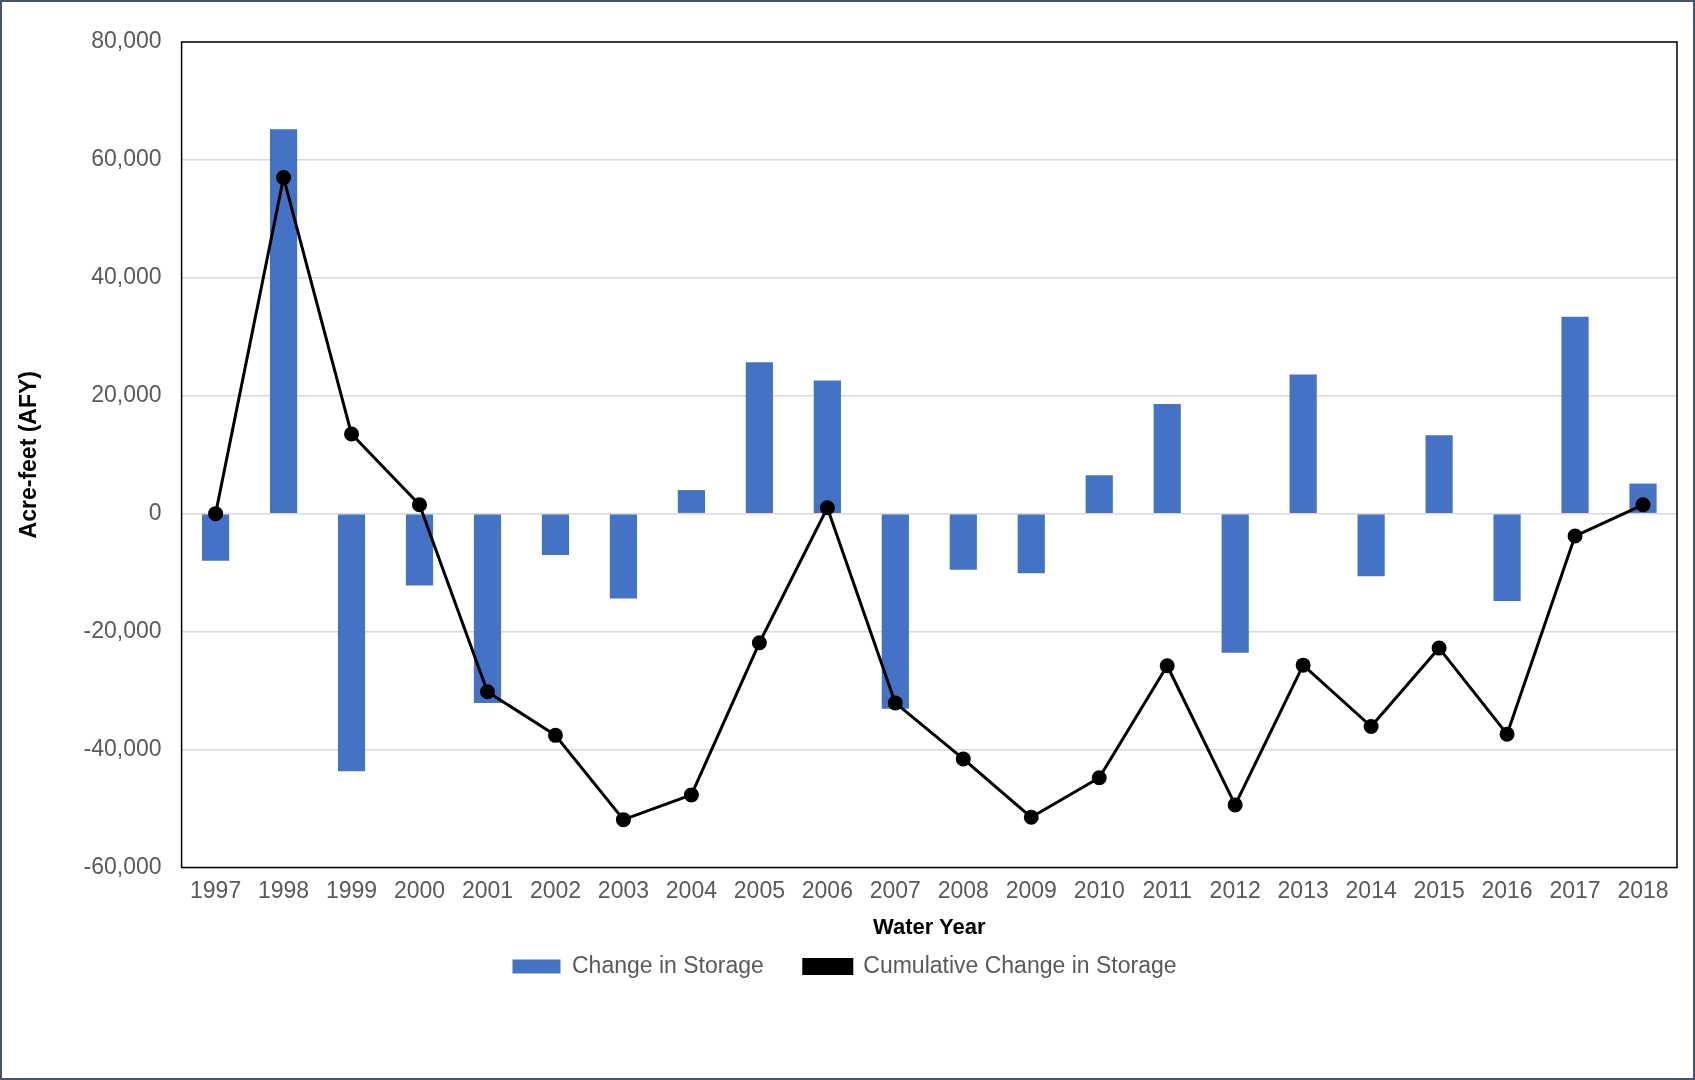  What do you see at coordinates (667, 964) in the screenshot?
I see `legend-label: Change in Storage` at bounding box center [667, 964].